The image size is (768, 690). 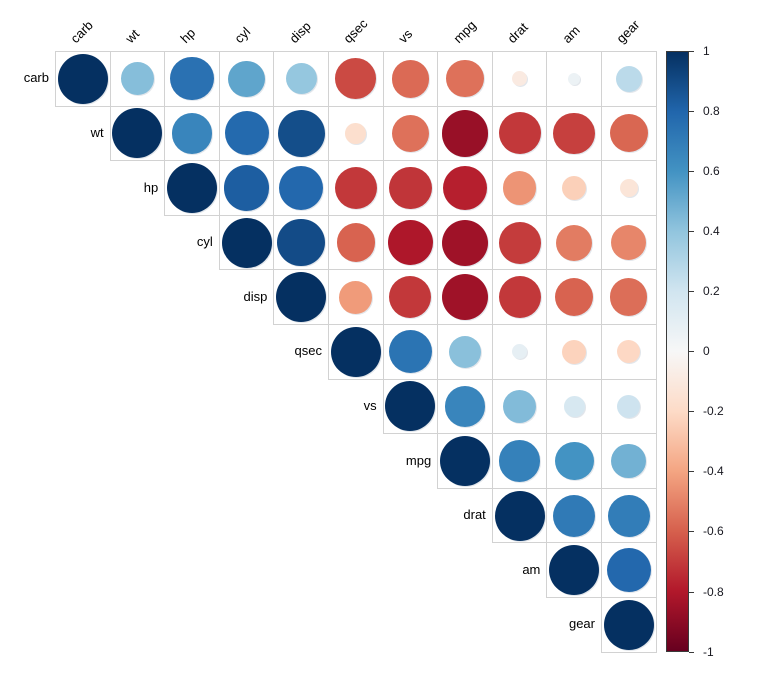 I want to click on corr-circle-carb-disp, so click(x=301, y=79).